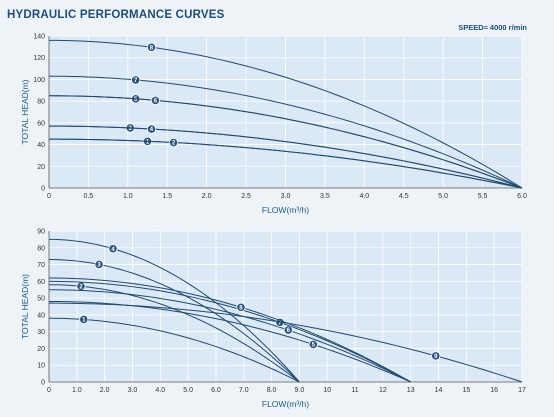 This screenshot has height=417, width=554. What do you see at coordinates (39, 58) in the screenshot?
I see `y-tick-label: 120` at bounding box center [39, 58].